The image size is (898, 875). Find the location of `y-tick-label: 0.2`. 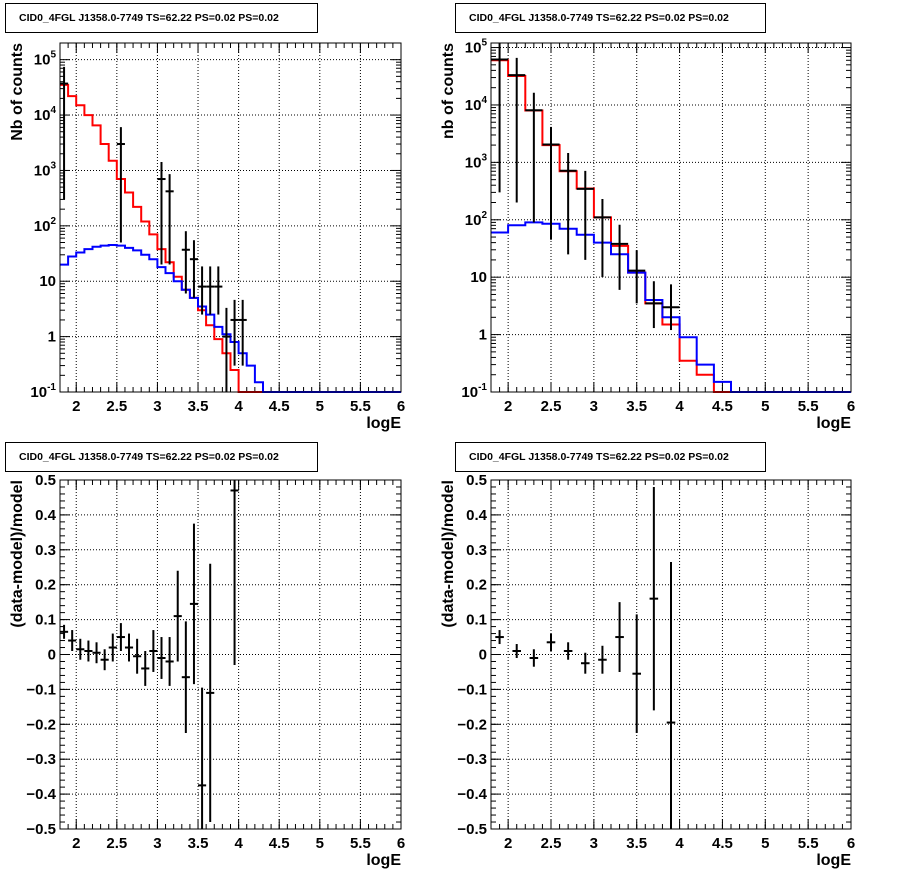

y-tick-label: 0.2 is located at coordinates (45, 585).